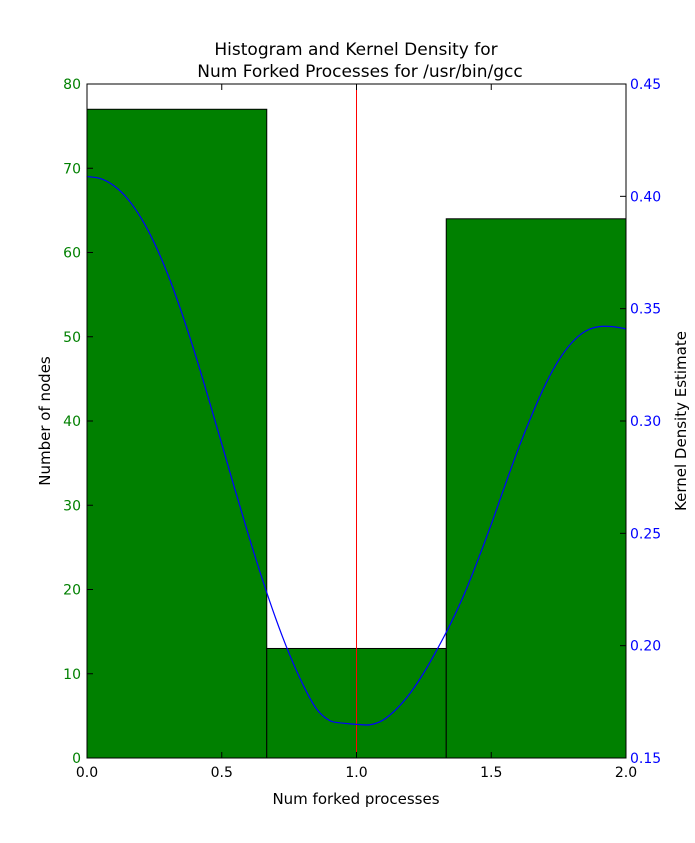 The image size is (695, 843). What do you see at coordinates (72, 422) in the screenshot?
I see `y-tick-label: 40` at bounding box center [72, 422].